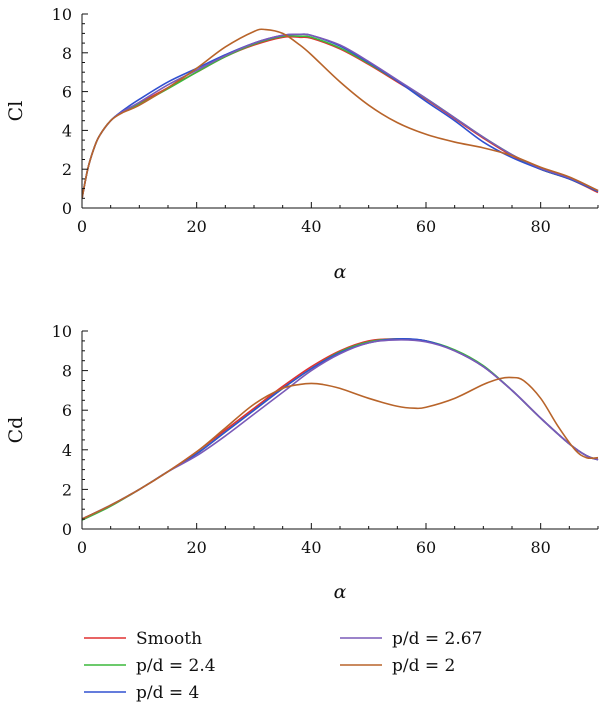 Image resolution: width=600 pixels, height=712 pixels. What do you see at coordinates (16, 111) in the screenshot?
I see `cl-y-axis-title: Cl` at bounding box center [16, 111].